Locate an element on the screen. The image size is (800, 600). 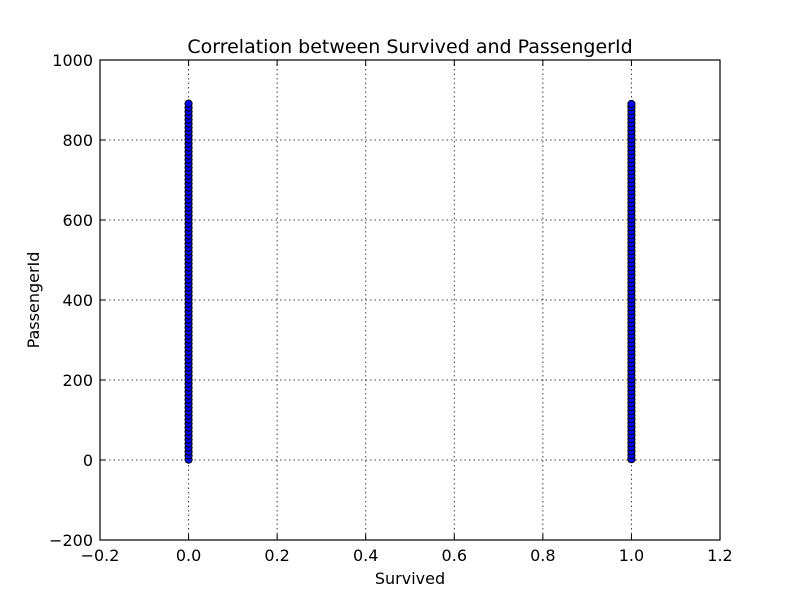
x-tick-label: 0.8 is located at coordinates (542, 555).